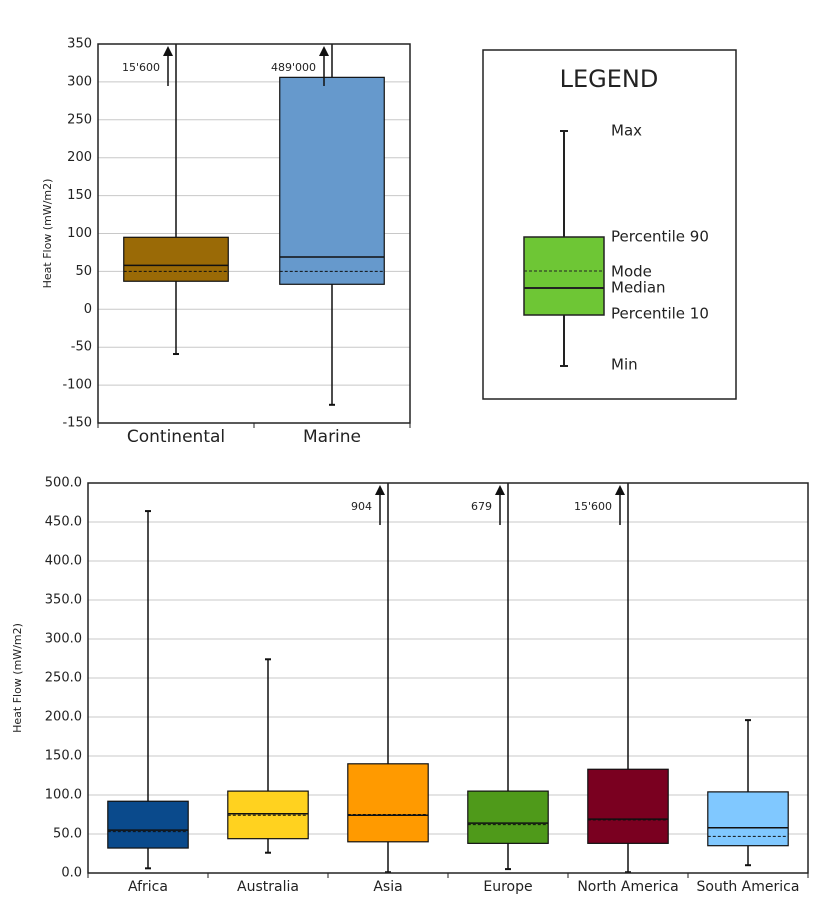  Describe the element at coordinates (79, 81) in the screenshot. I see `y-tick-label: 300` at that location.